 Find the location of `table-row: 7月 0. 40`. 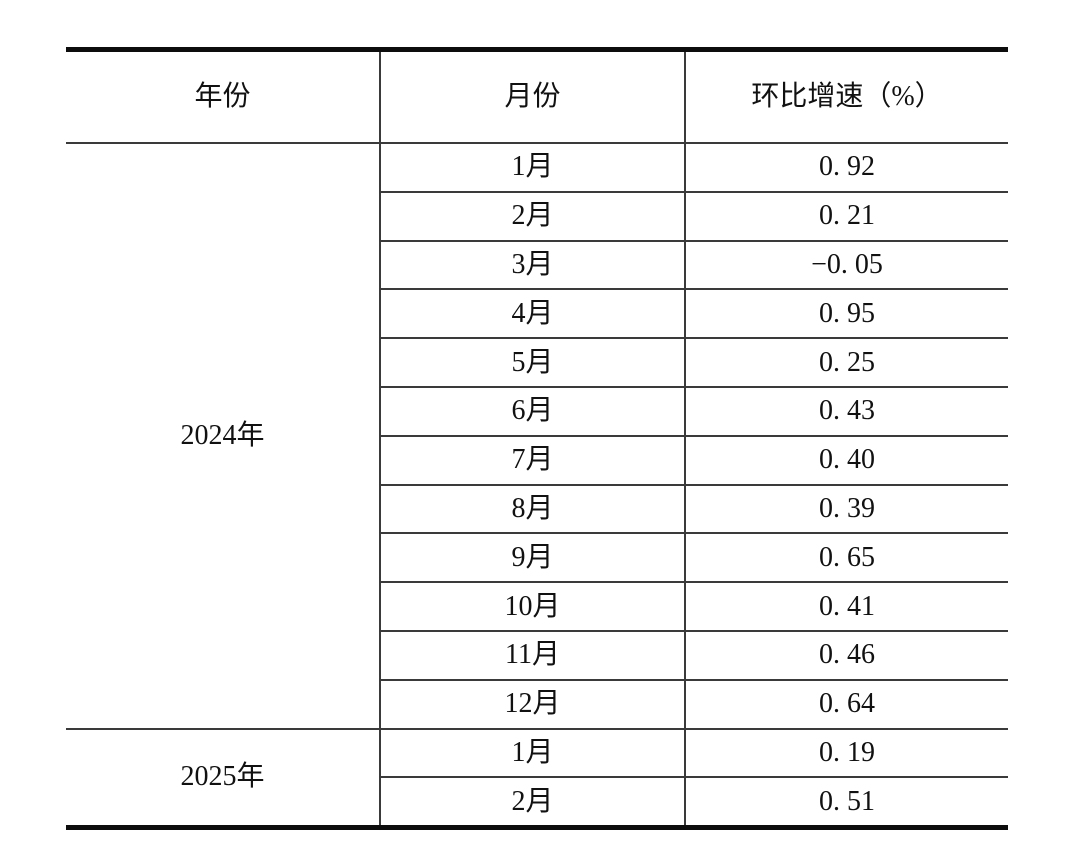

table-row: 7月 0. 40 is located at coordinates (537, 460).